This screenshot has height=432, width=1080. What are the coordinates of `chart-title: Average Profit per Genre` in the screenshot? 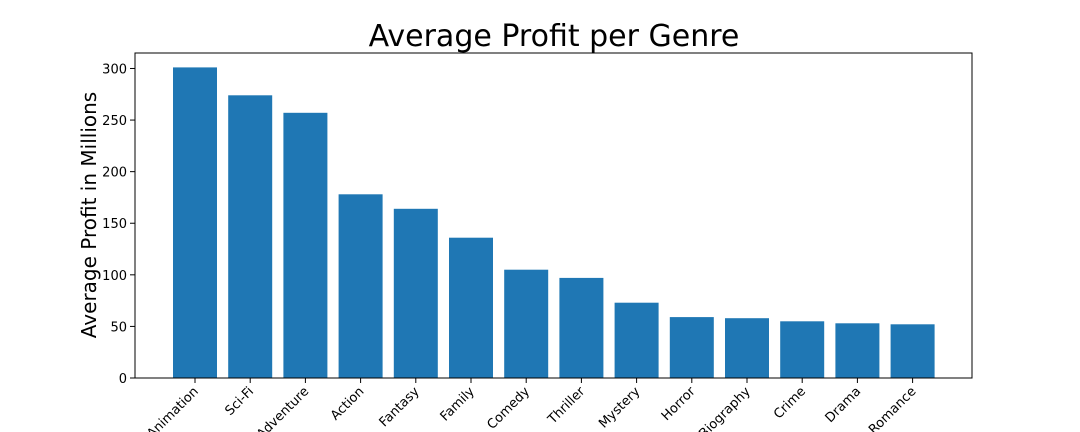 It's located at (554, 36).